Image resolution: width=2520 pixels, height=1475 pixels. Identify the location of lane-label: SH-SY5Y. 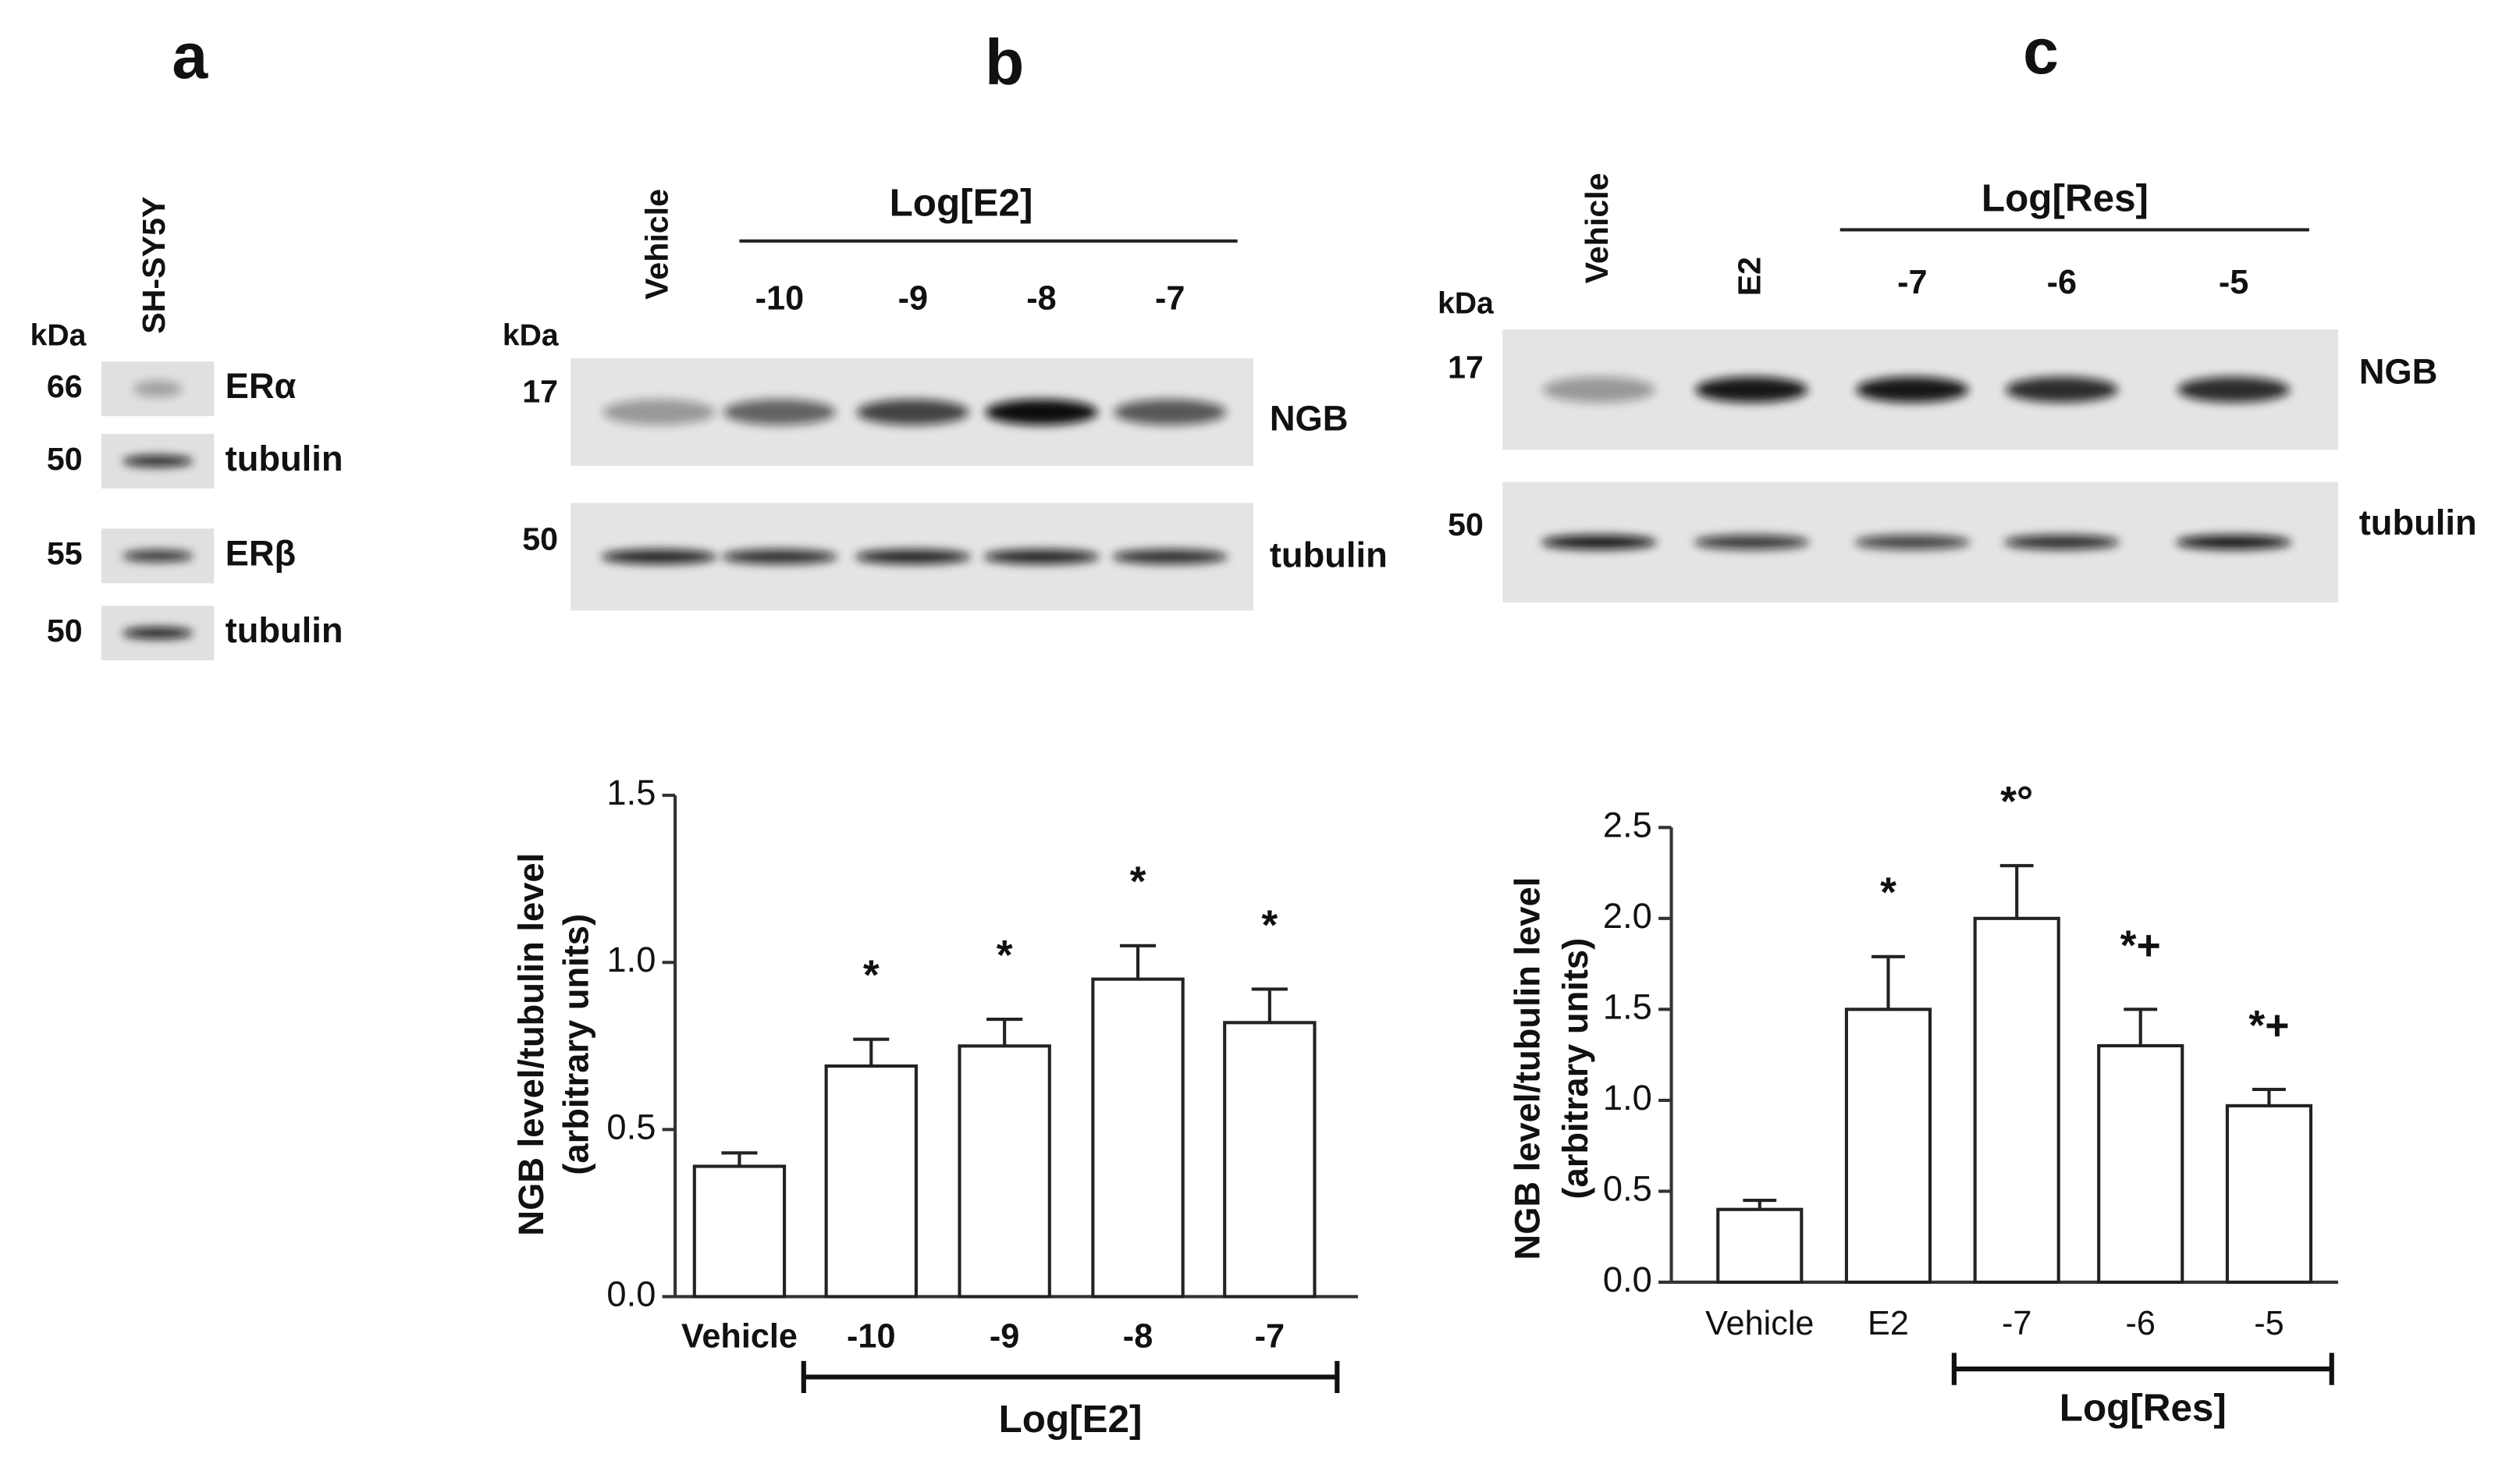
(154, 265).